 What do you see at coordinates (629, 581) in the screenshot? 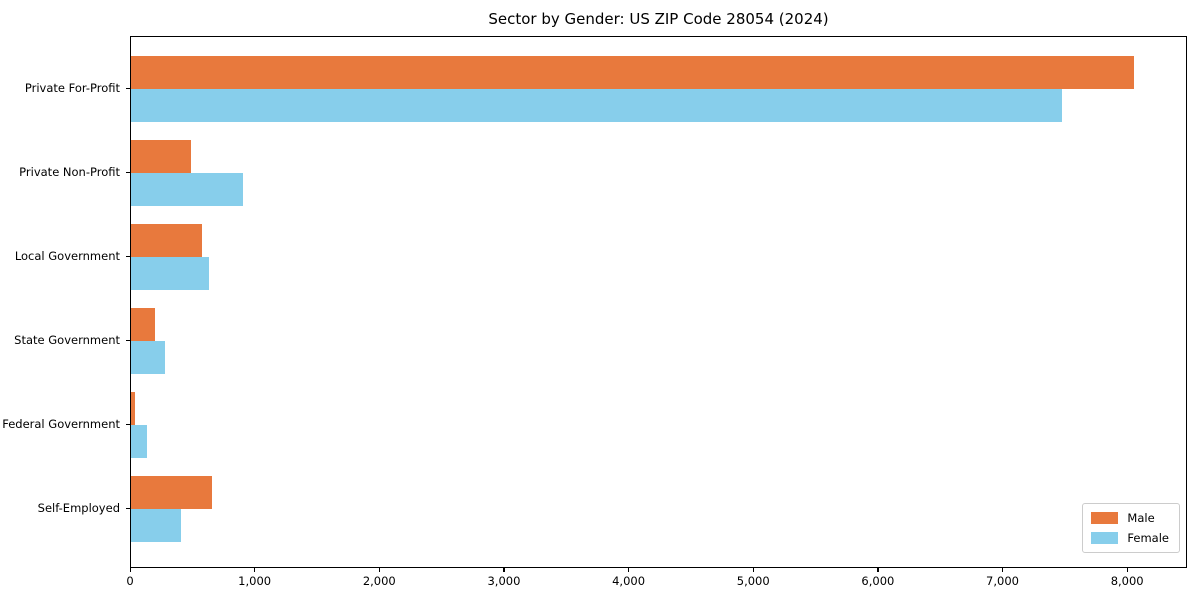
I see `x-tick-label-4: 4,000` at bounding box center [629, 581].